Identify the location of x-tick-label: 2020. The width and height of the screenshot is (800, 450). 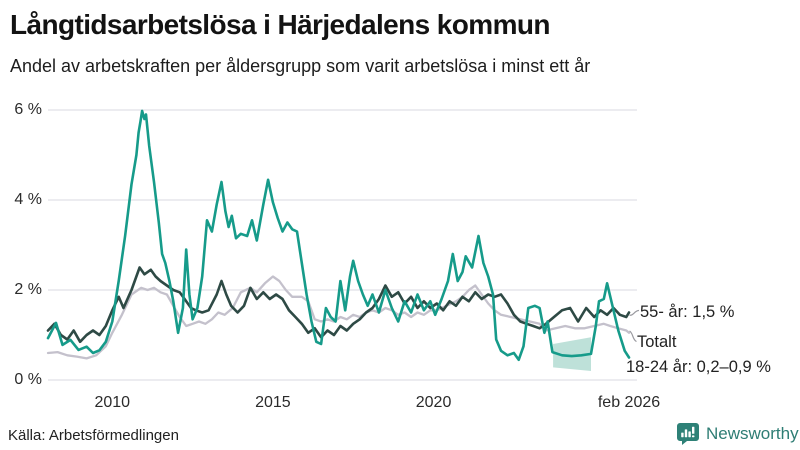
(433, 402).